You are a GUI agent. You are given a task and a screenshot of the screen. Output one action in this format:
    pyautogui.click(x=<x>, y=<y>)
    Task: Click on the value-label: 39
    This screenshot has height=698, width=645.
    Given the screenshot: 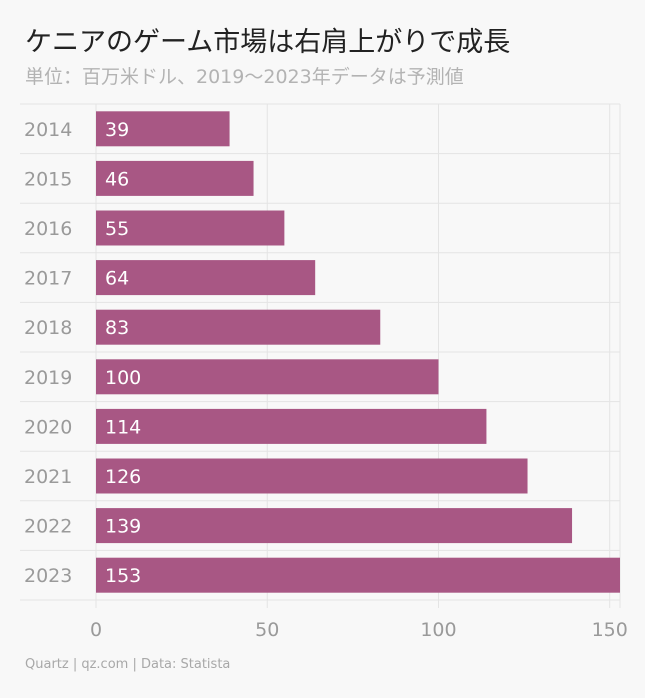 What is the action you would take?
    pyautogui.click(x=117, y=130)
    